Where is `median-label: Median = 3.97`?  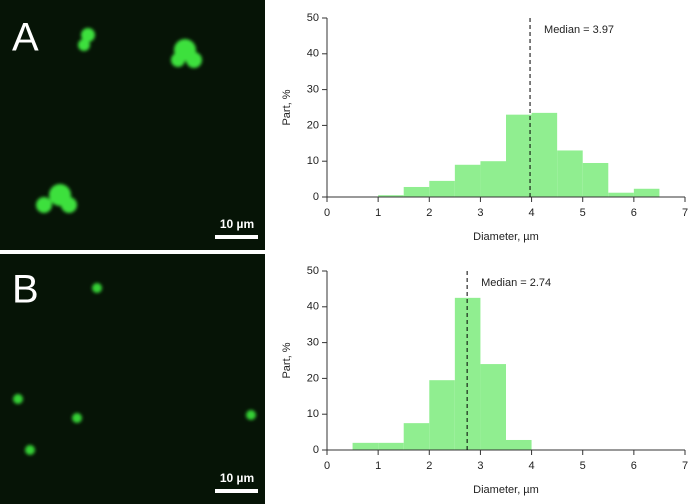
median-label: Median = 3.97 is located at coordinates (579, 30).